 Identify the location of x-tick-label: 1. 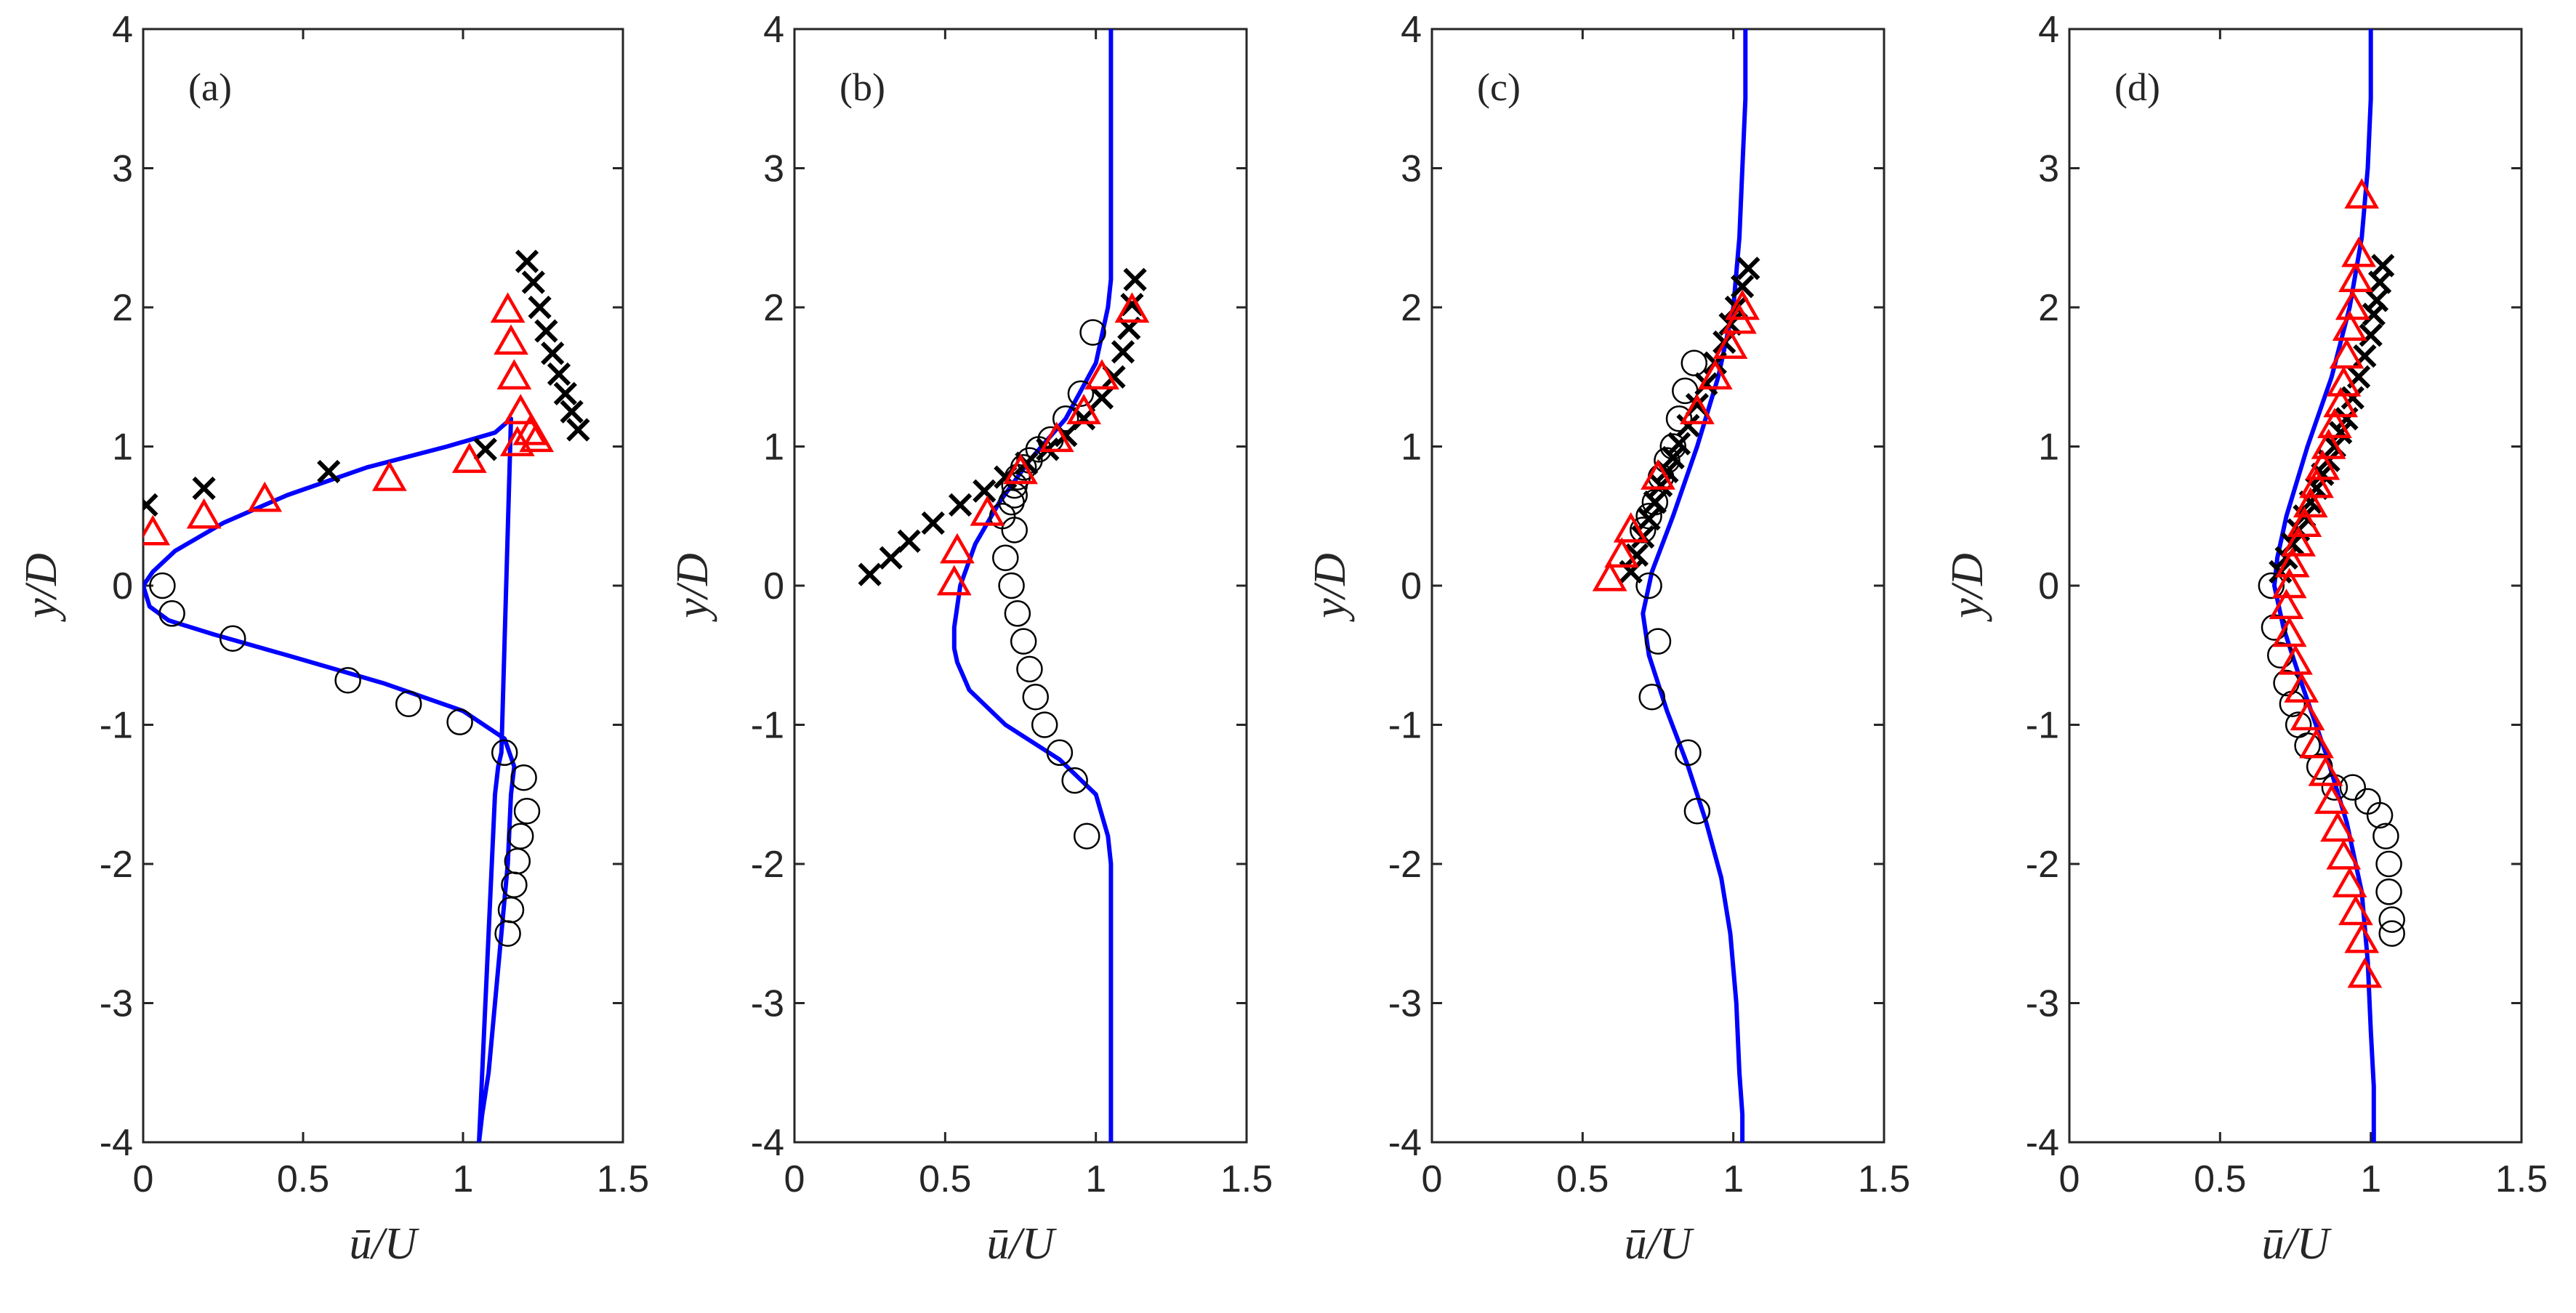
(1733, 1179).